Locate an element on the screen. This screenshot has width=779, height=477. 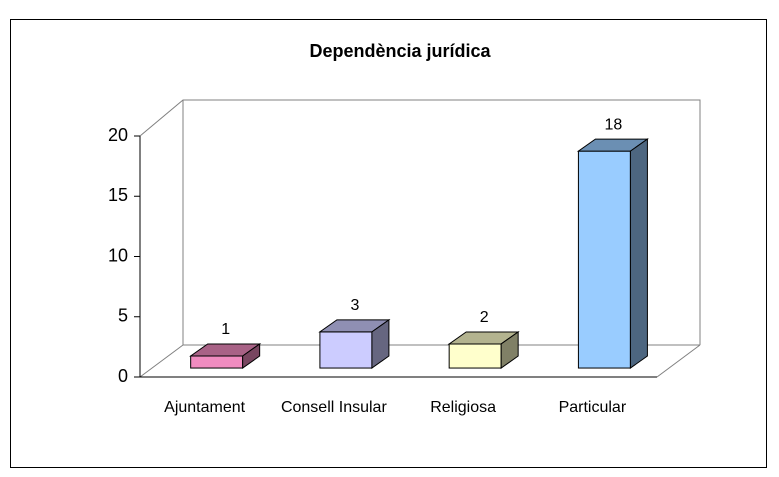
y-tick-label: 15 is located at coordinates (118, 195).